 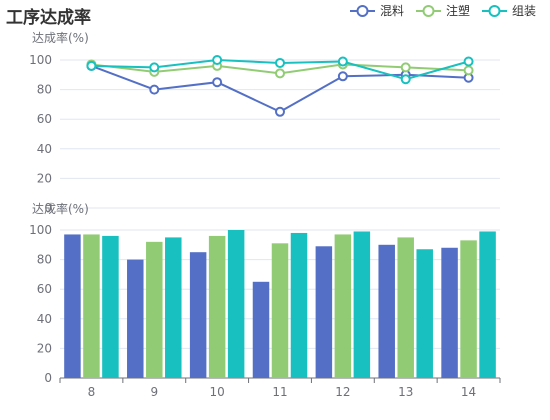 What do you see at coordinates (468, 392) in the screenshot?
I see `bar-x-tick-label: 14` at bounding box center [468, 392].